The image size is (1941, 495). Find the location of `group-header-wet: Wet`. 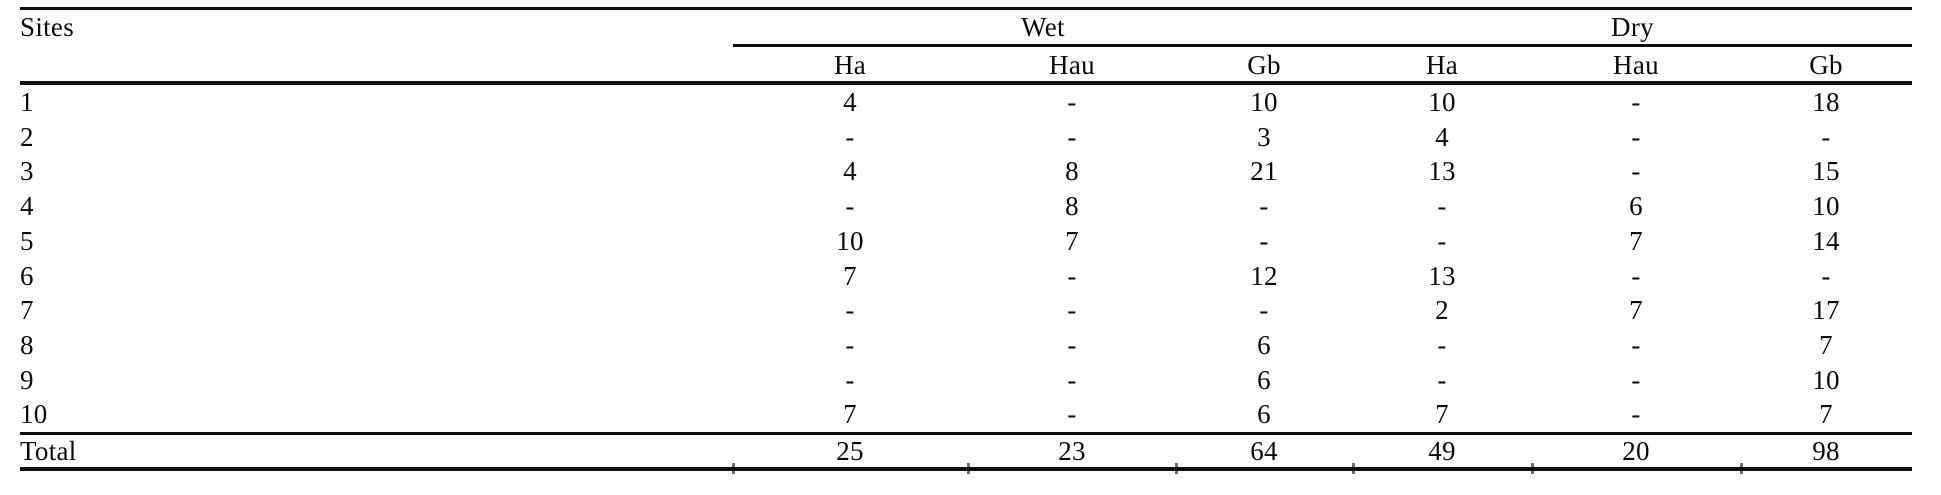

group-header-wet: Wet is located at coordinates (1043, 27).